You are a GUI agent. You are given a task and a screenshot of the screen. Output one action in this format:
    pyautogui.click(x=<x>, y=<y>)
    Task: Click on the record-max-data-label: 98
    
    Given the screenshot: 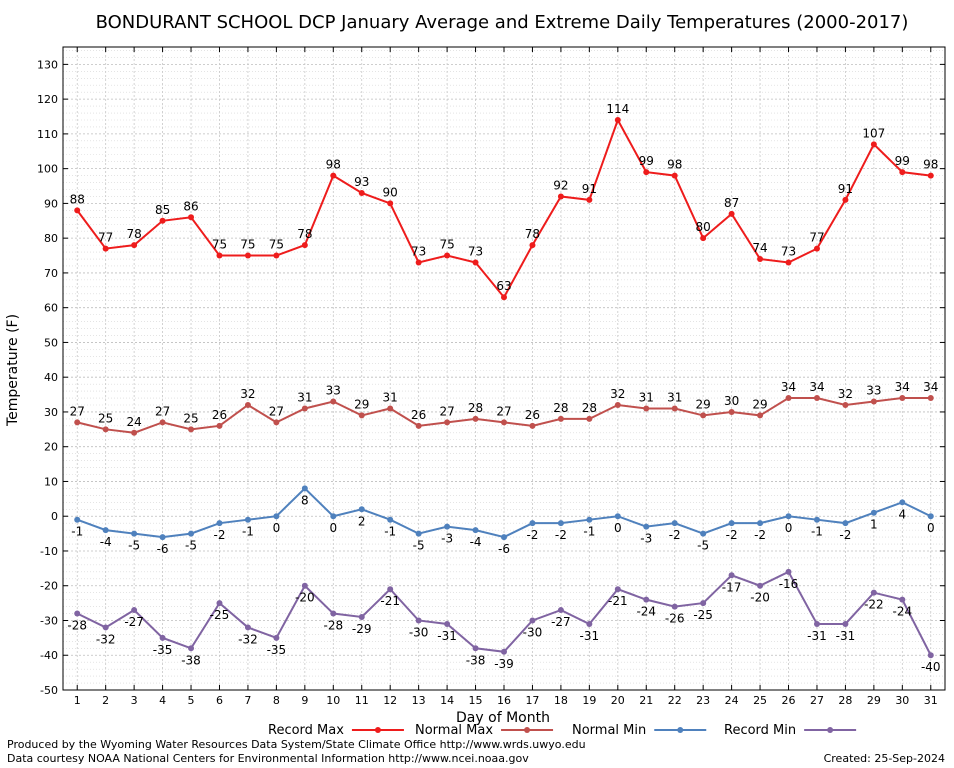 What is the action you would take?
    pyautogui.click(x=333, y=165)
    